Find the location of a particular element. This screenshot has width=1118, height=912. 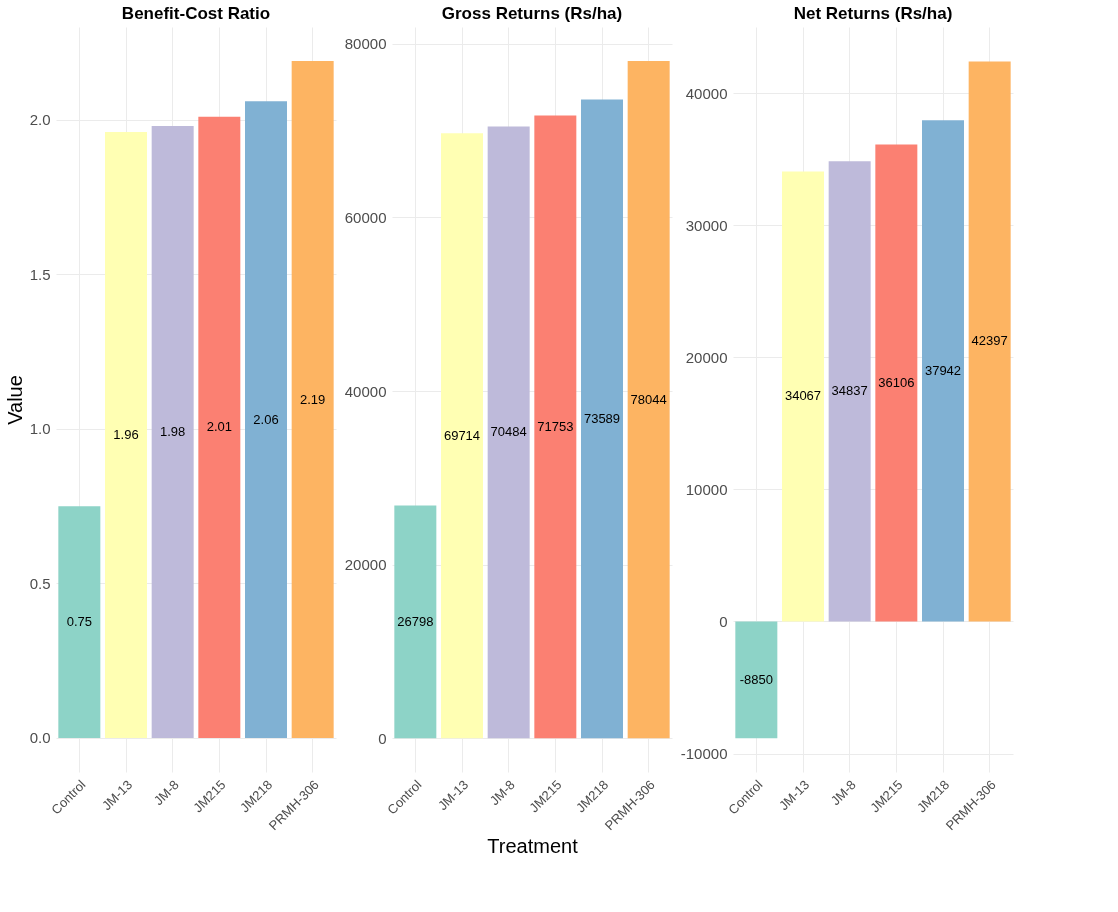

chart-title: Benefit-Cost Ratio is located at coordinates (196, 13).